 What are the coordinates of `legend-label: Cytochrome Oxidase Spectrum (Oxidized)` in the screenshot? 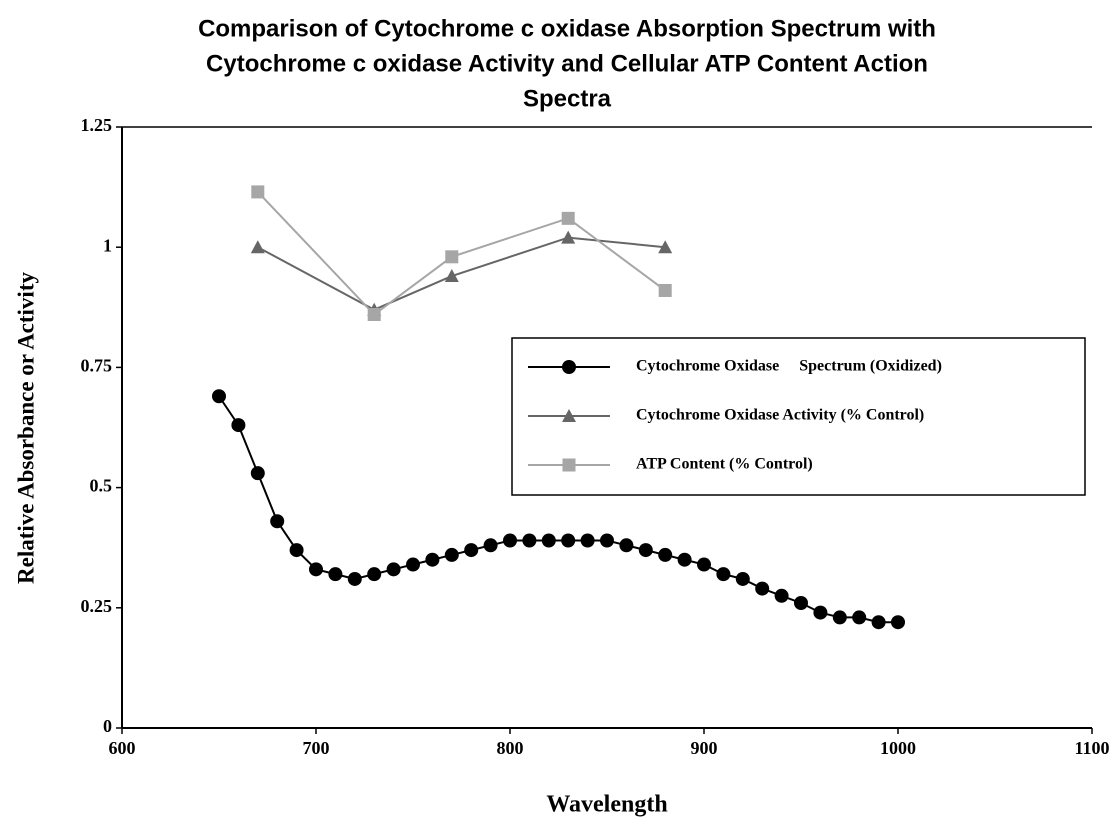 It's located at (789, 366).